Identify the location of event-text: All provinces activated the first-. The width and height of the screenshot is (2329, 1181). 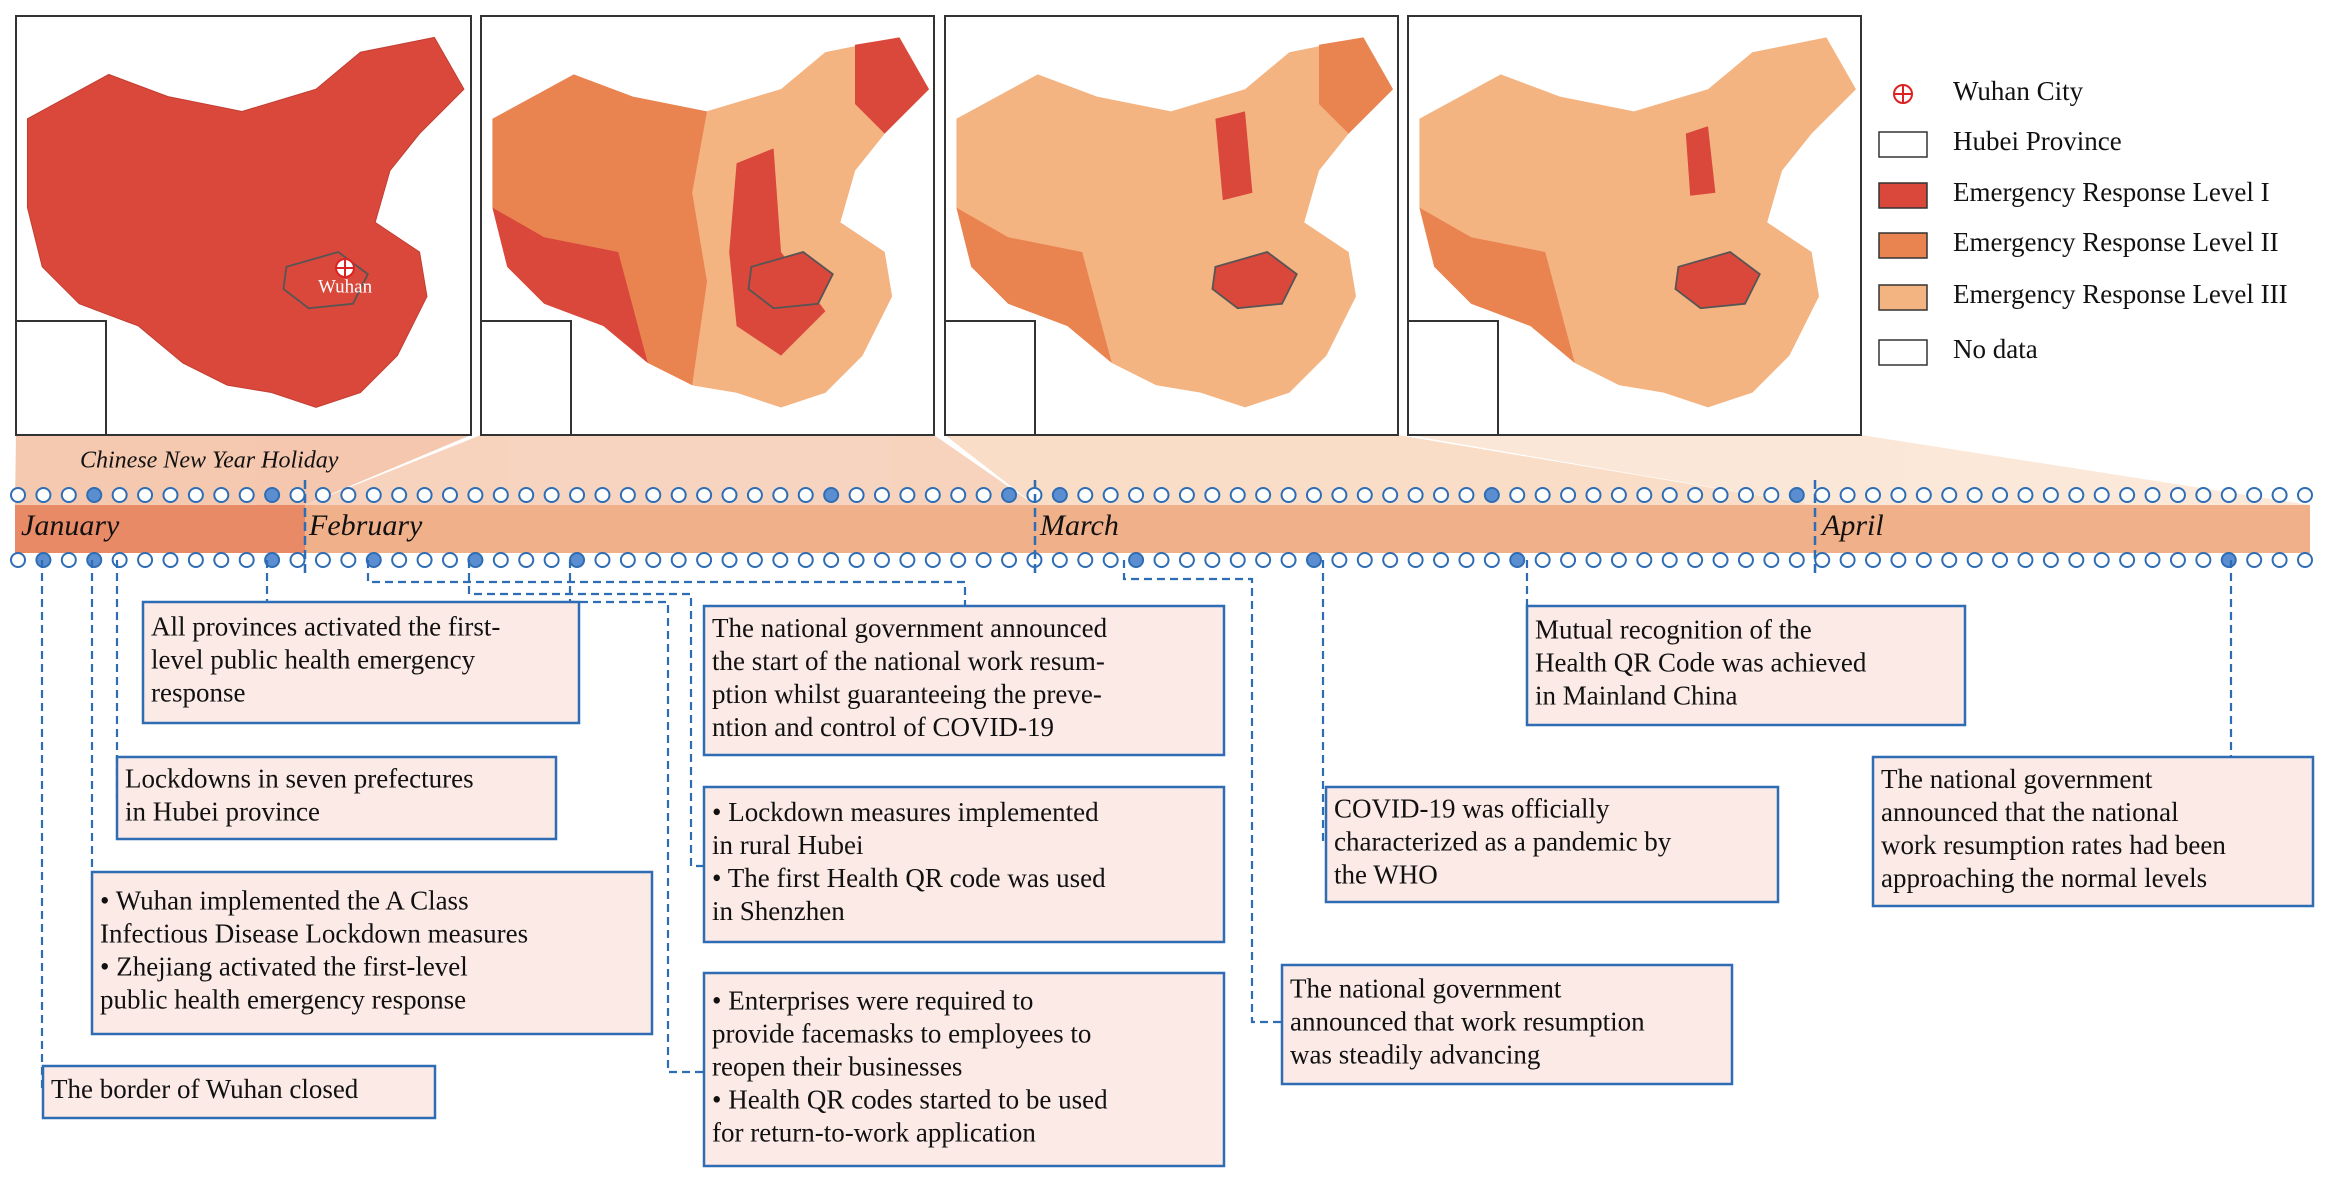
(325, 627).